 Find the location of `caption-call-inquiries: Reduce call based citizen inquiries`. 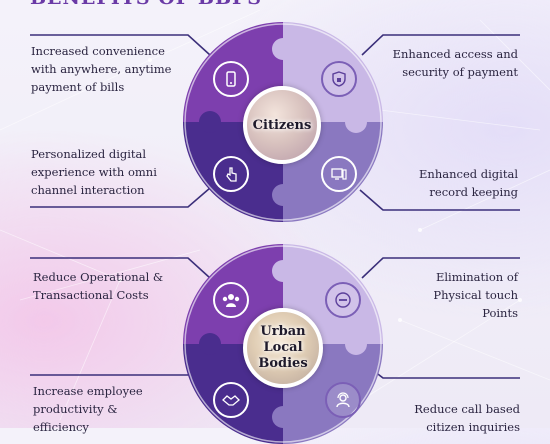

caption-call-inquiries: Reduce call based citizen inquiries is located at coordinates (467, 418).